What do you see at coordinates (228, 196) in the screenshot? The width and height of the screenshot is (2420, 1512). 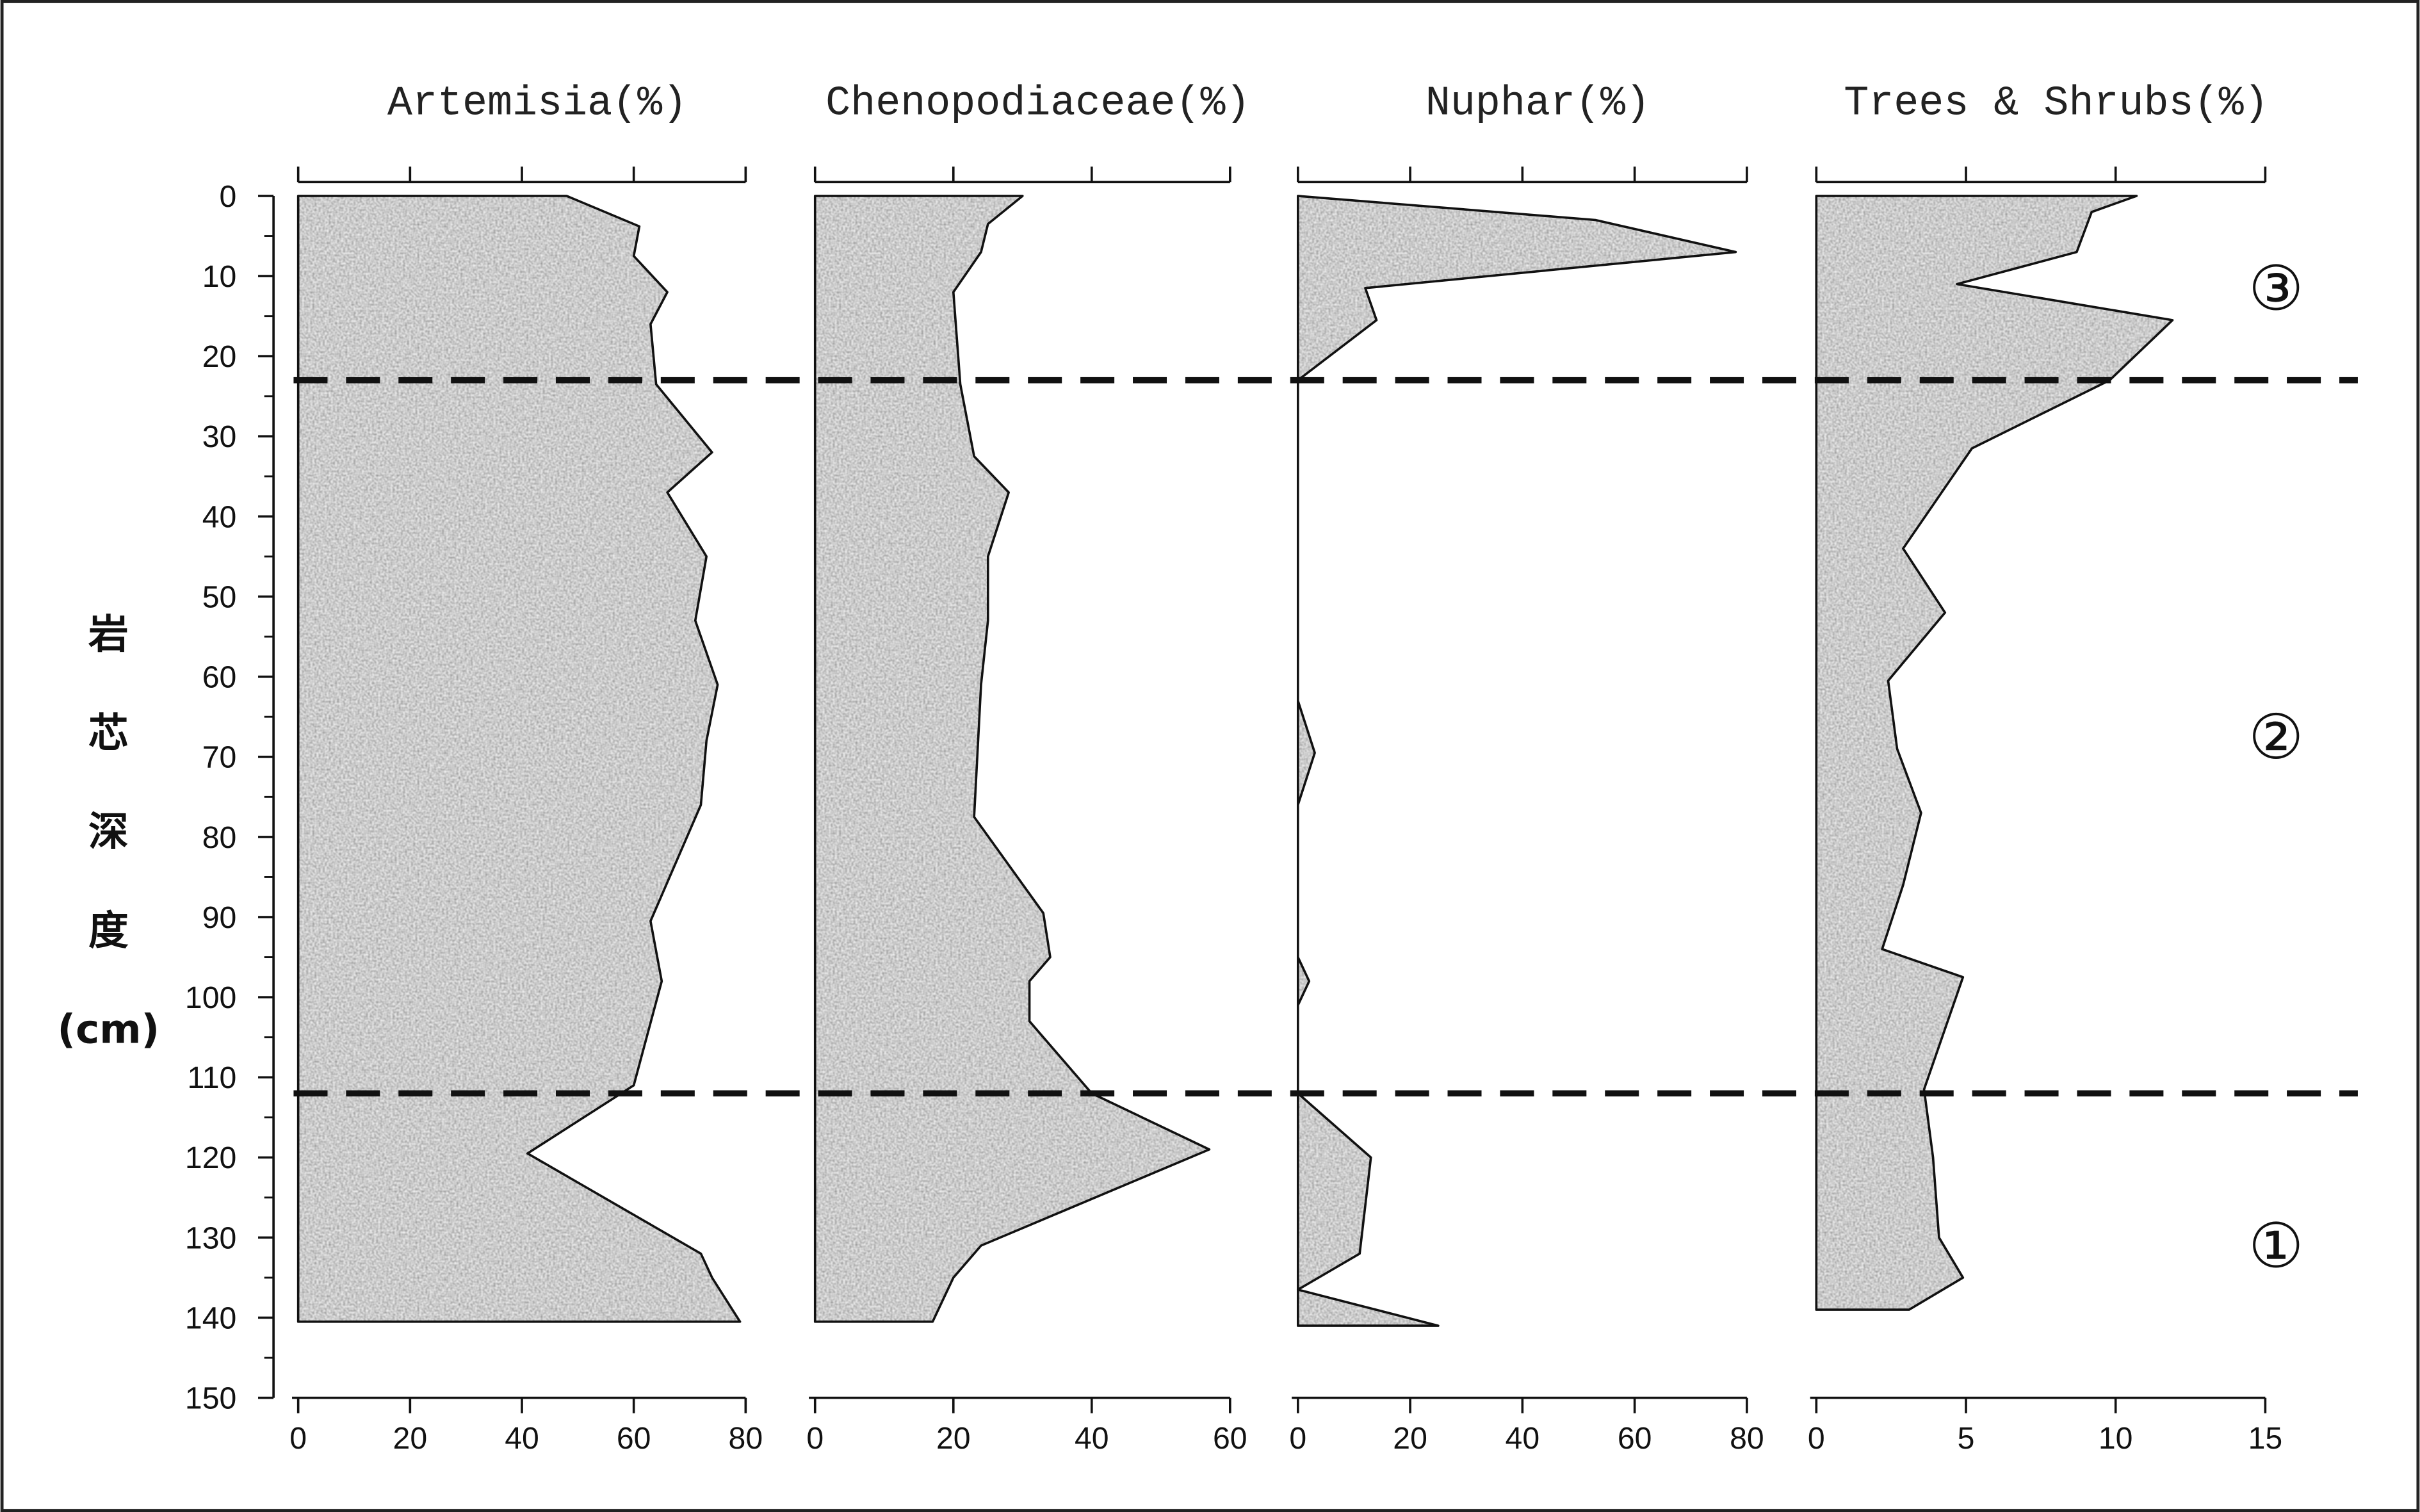 I see `y-tick-label: 0` at bounding box center [228, 196].